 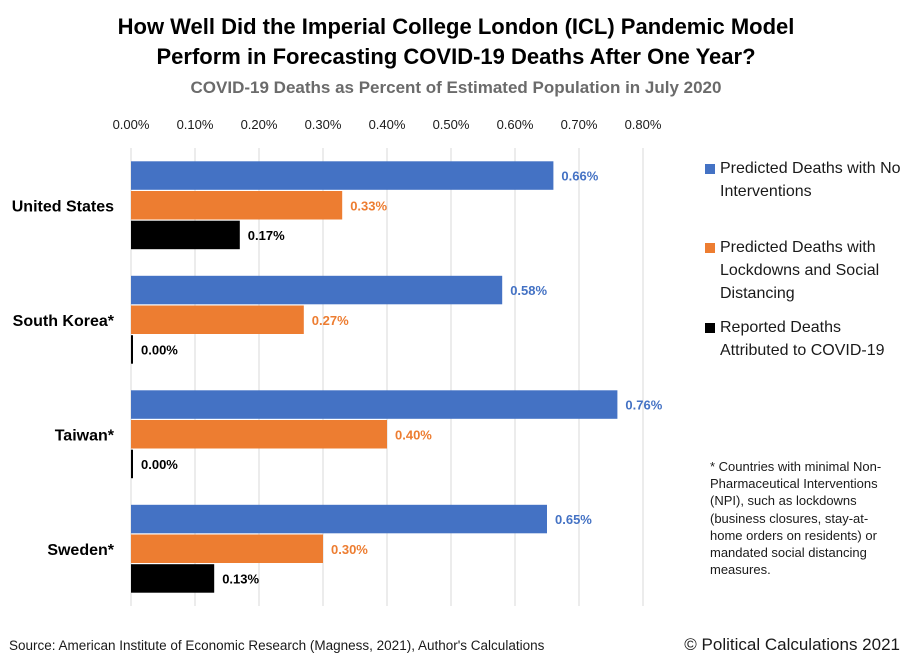 What do you see at coordinates (63, 378) in the screenshot?
I see `category-labels: United States South Korea* Taiwan* Sweden*` at bounding box center [63, 378].